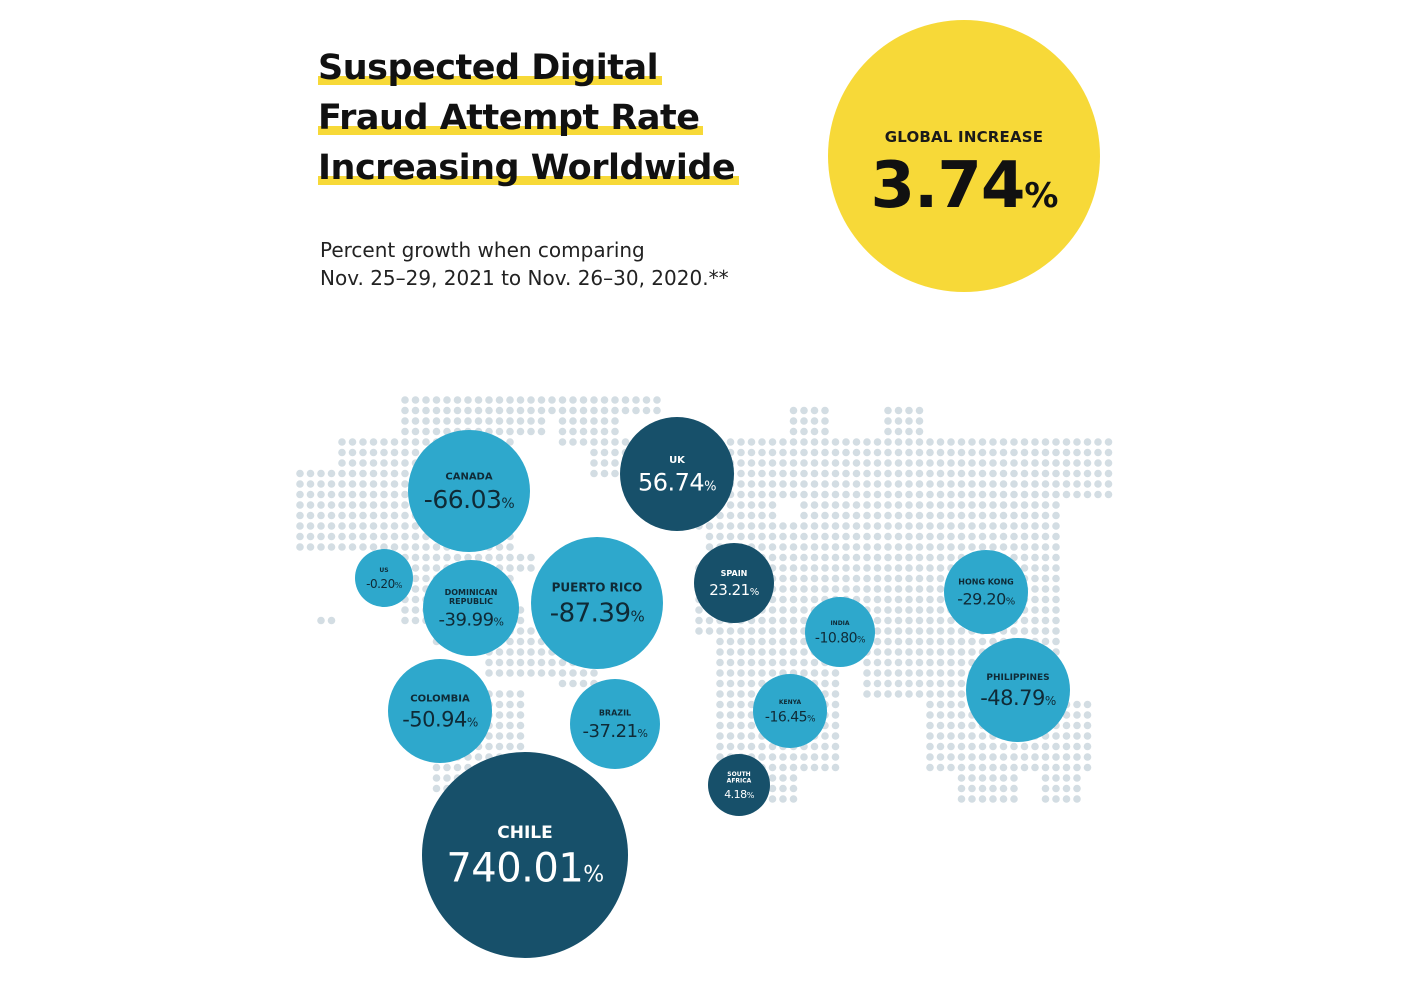  Describe the element at coordinates (482, 250) in the screenshot. I see `subtitle-line: Percent growth when comparing` at that location.